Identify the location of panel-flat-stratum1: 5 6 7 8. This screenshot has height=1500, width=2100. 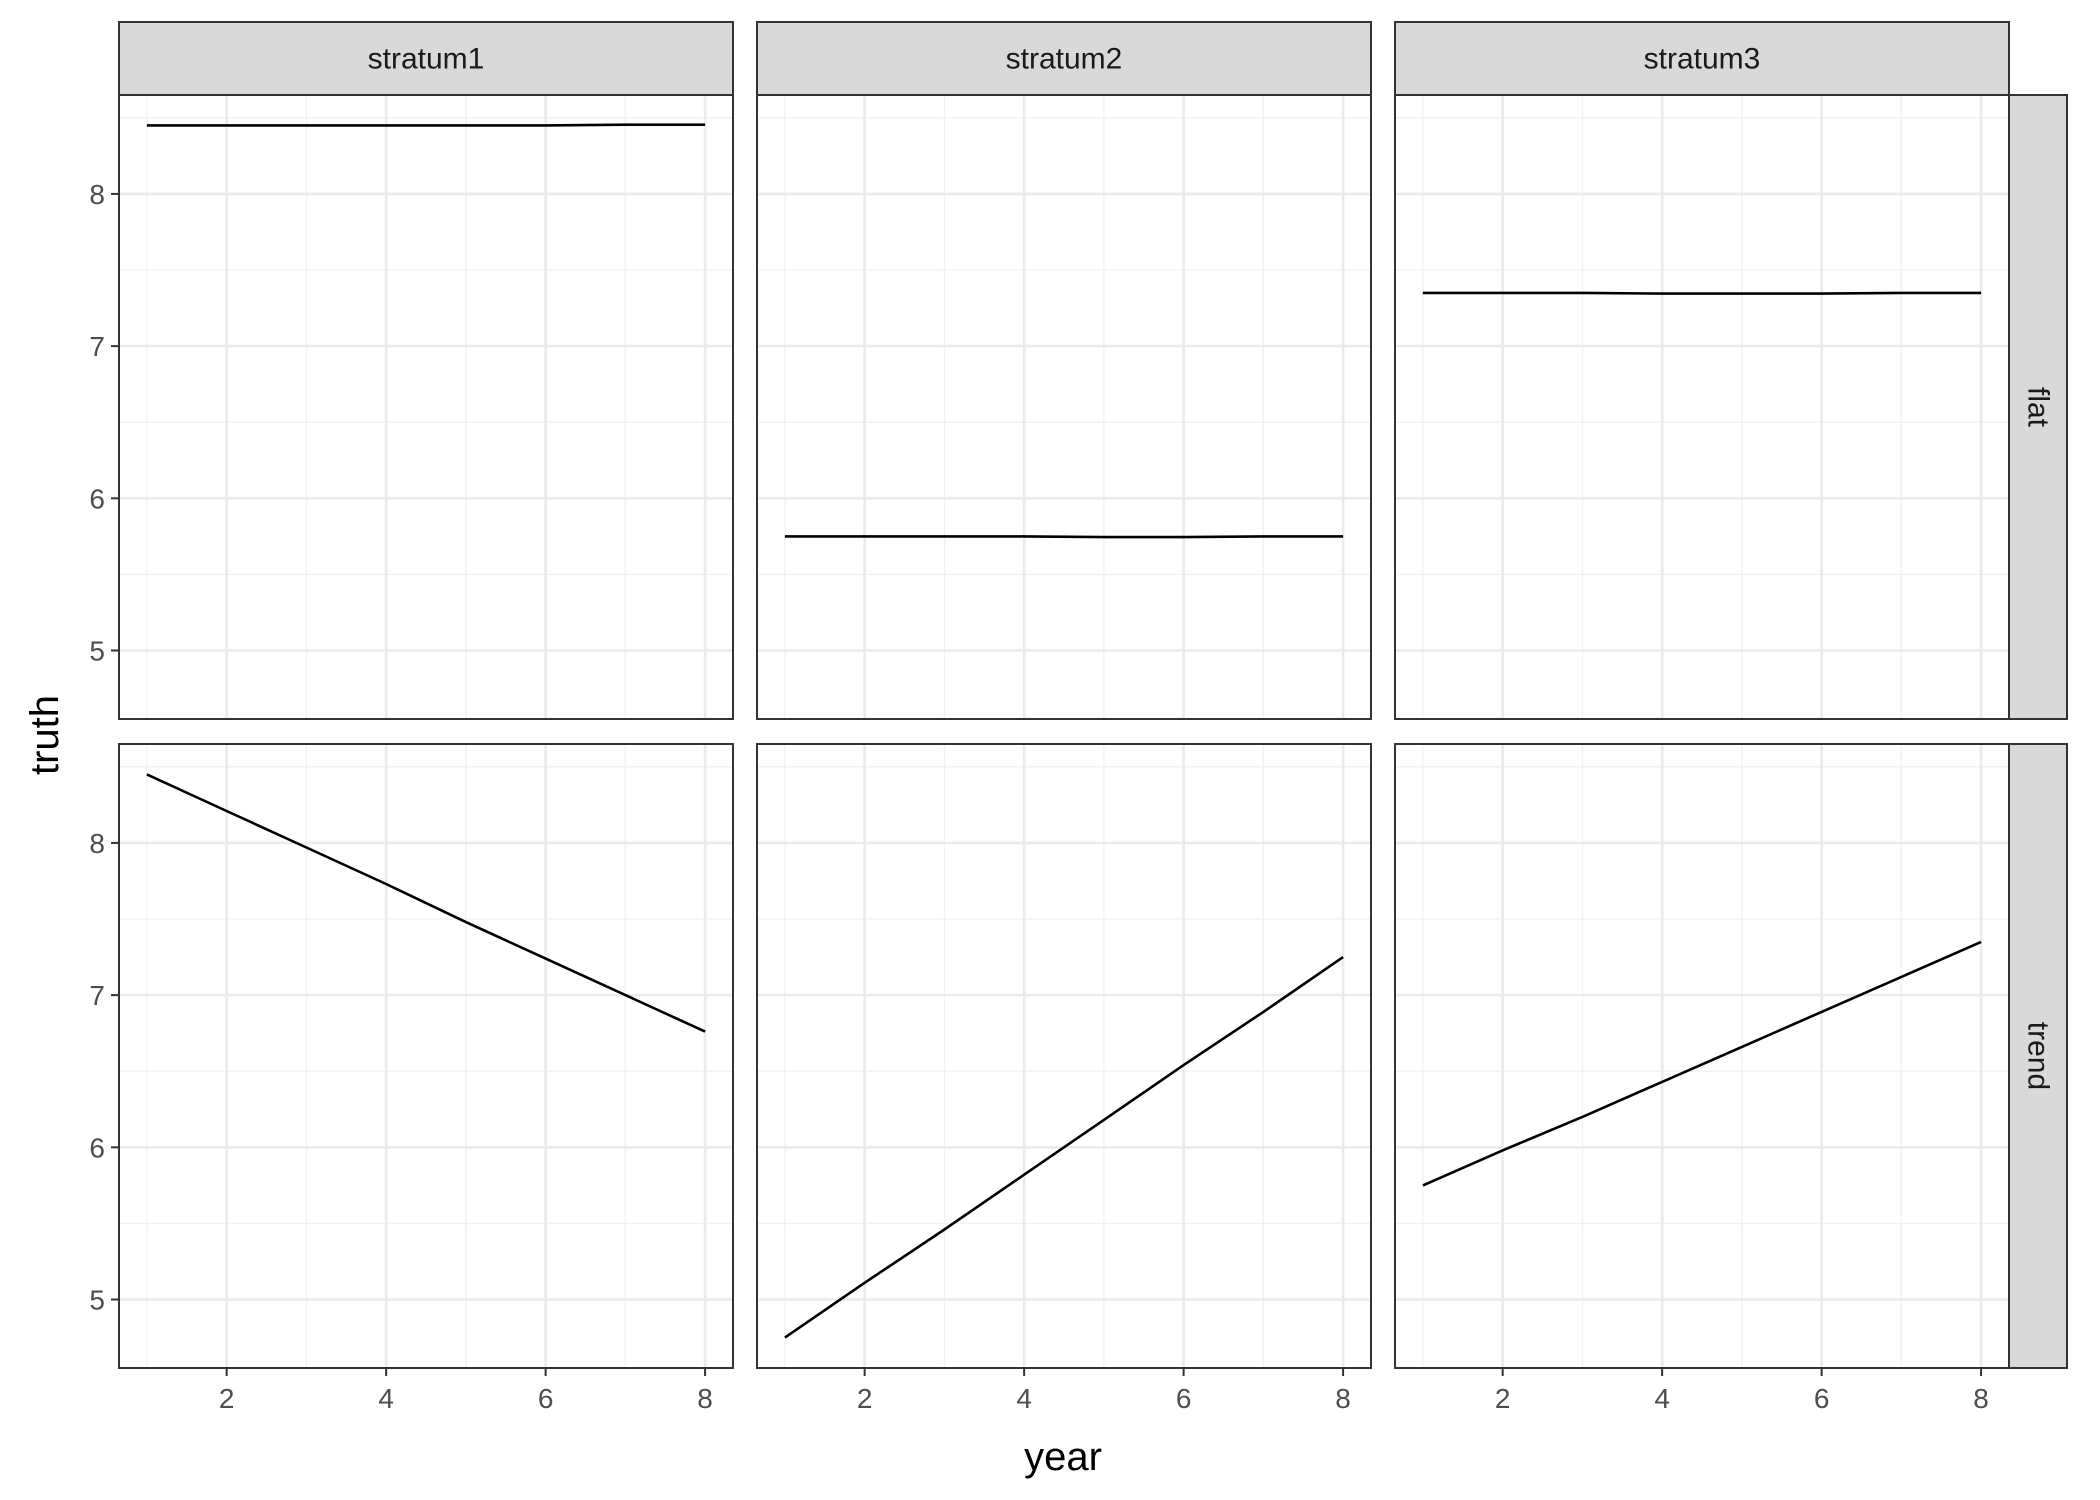
(411, 407).